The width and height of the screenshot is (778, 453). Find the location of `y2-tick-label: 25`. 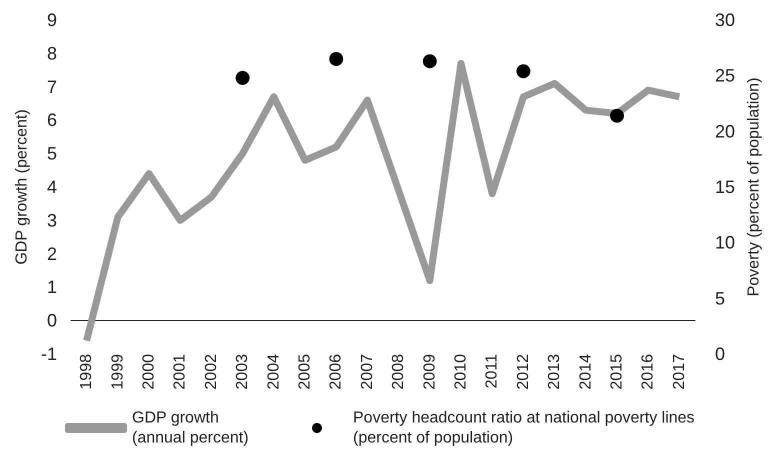

y2-tick-label: 25 is located at coordinates (725, 76).